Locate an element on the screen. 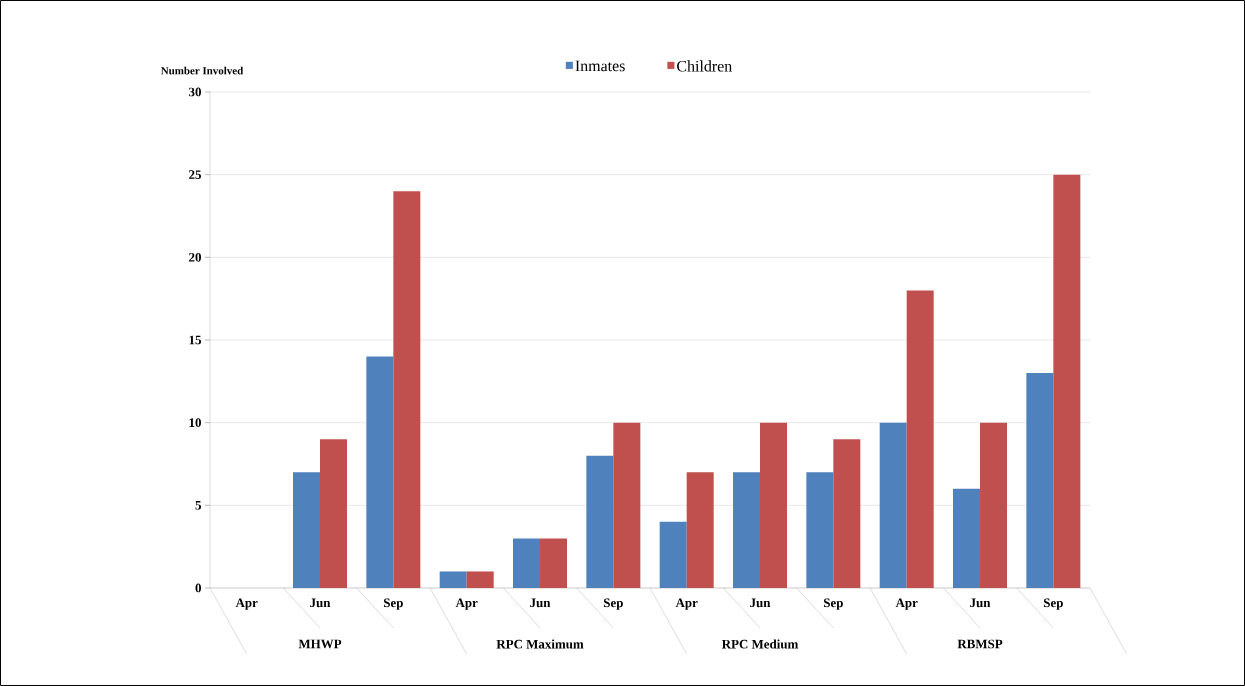  y-tick-label: 0 is located at coordinates (198, 588).